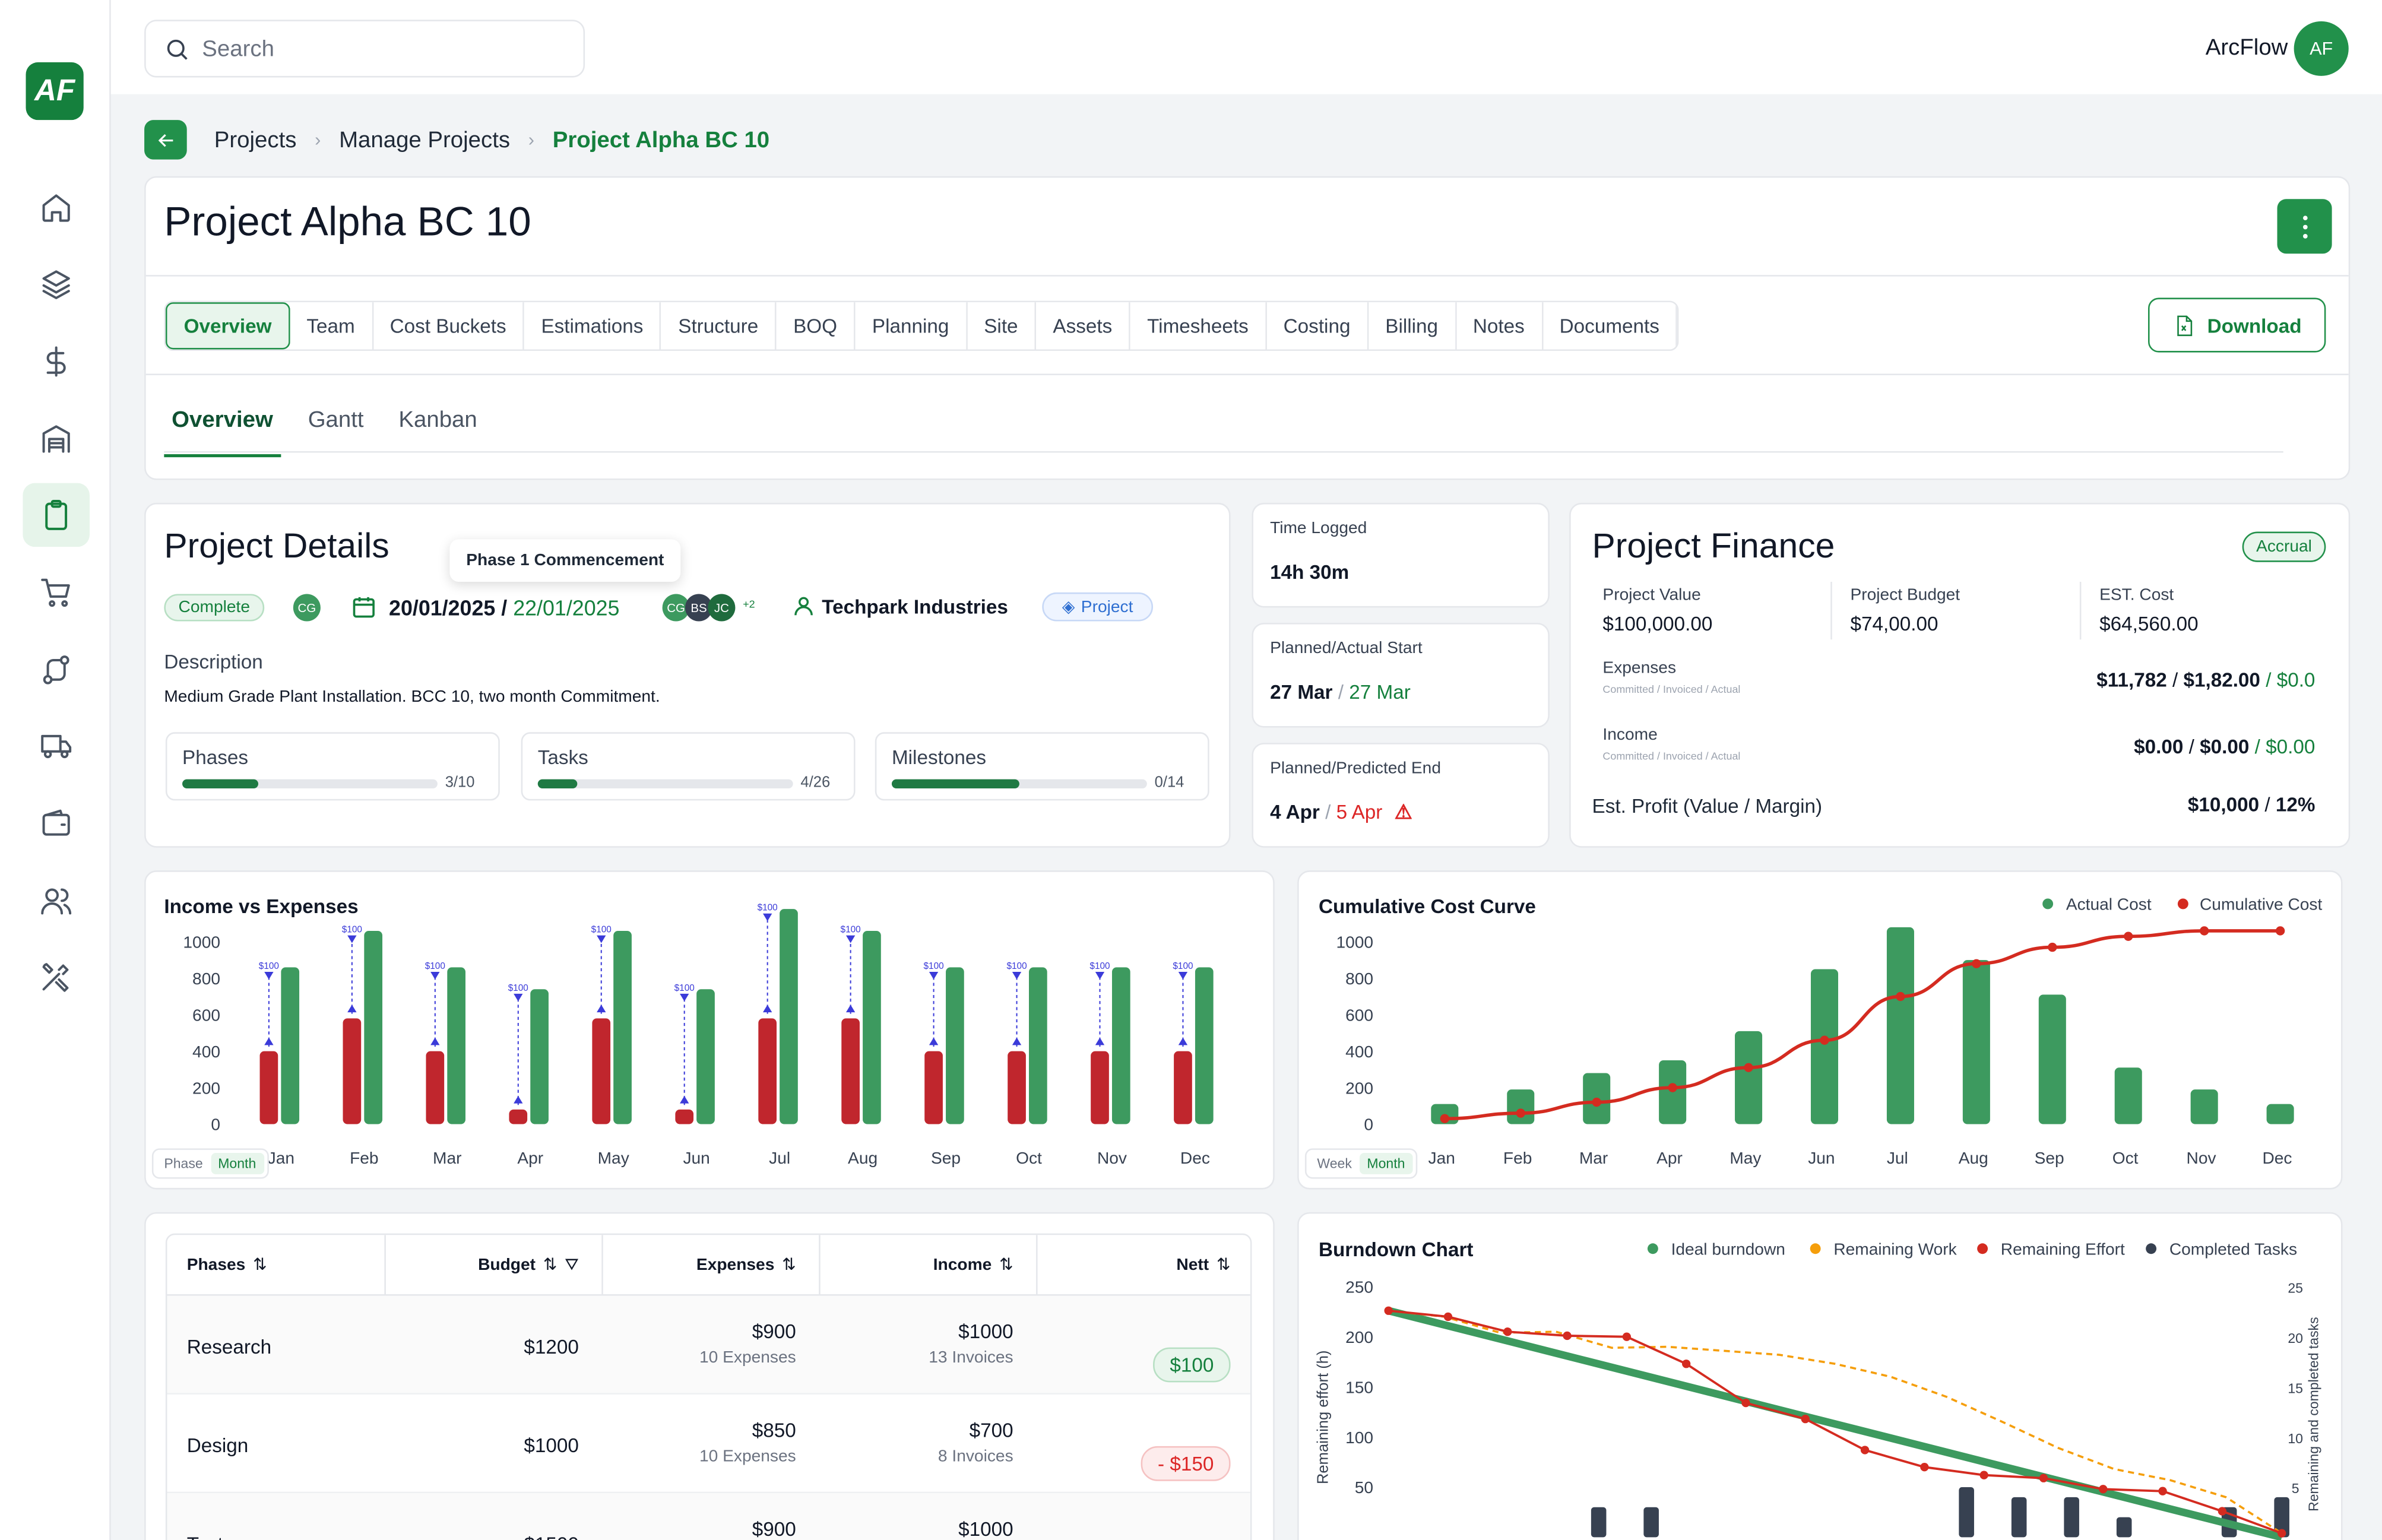 The image size is (2382, 1540). I want to click on subtab-gantt: Gantt, so click(336, 420).